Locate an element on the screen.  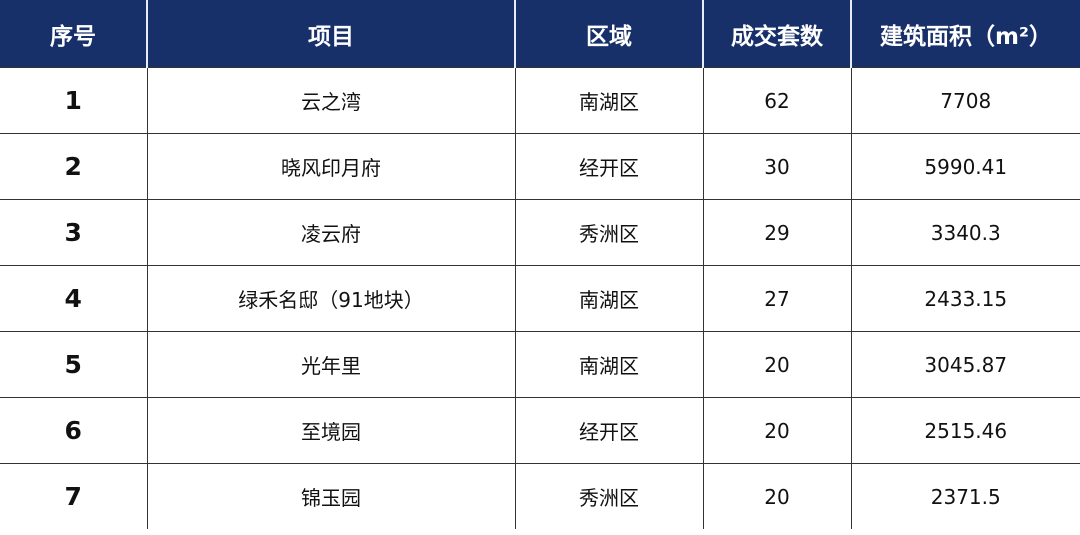
cell-floor-area: 3045.87 is located at coordinates (965, 364).